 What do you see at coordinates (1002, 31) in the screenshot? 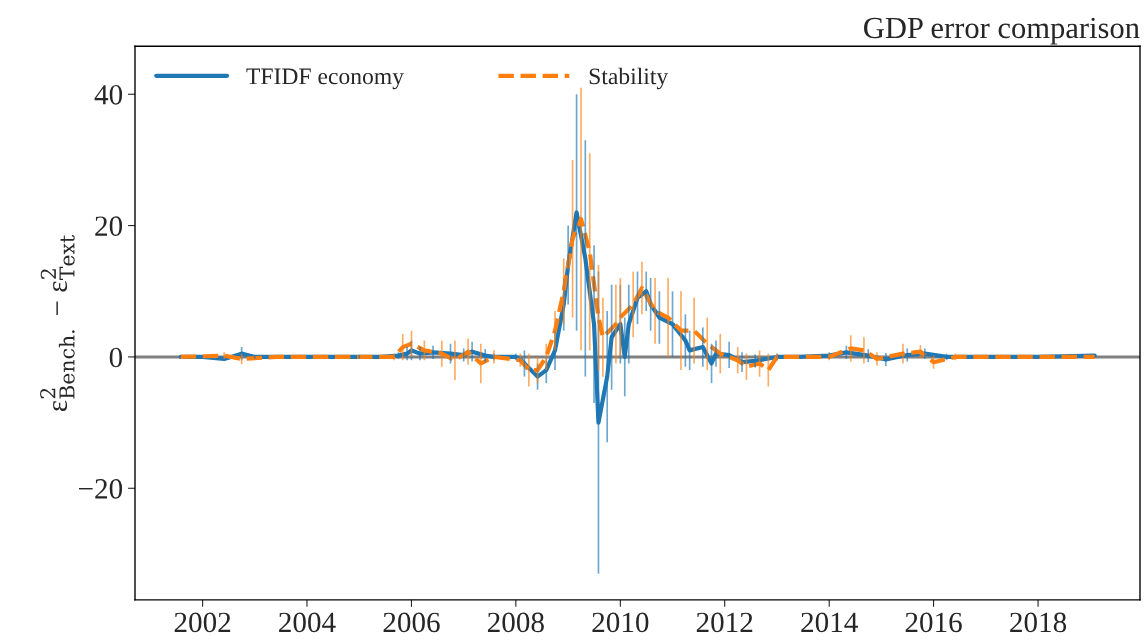
I see `chart-title: GDP error comparison` at bounding box center [1002, 31].